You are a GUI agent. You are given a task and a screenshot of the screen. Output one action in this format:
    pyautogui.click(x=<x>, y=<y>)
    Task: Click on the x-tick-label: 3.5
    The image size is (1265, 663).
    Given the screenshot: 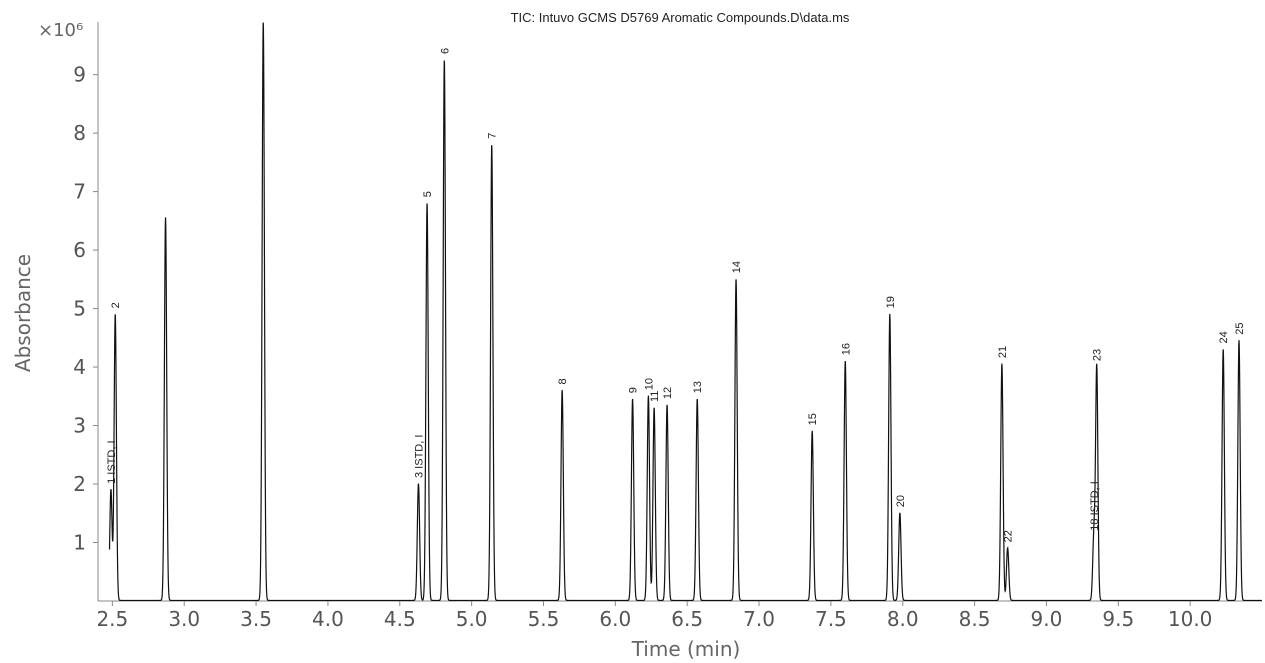 What is the action you would take?
    pyautogui.click(x=256, y=619)
    